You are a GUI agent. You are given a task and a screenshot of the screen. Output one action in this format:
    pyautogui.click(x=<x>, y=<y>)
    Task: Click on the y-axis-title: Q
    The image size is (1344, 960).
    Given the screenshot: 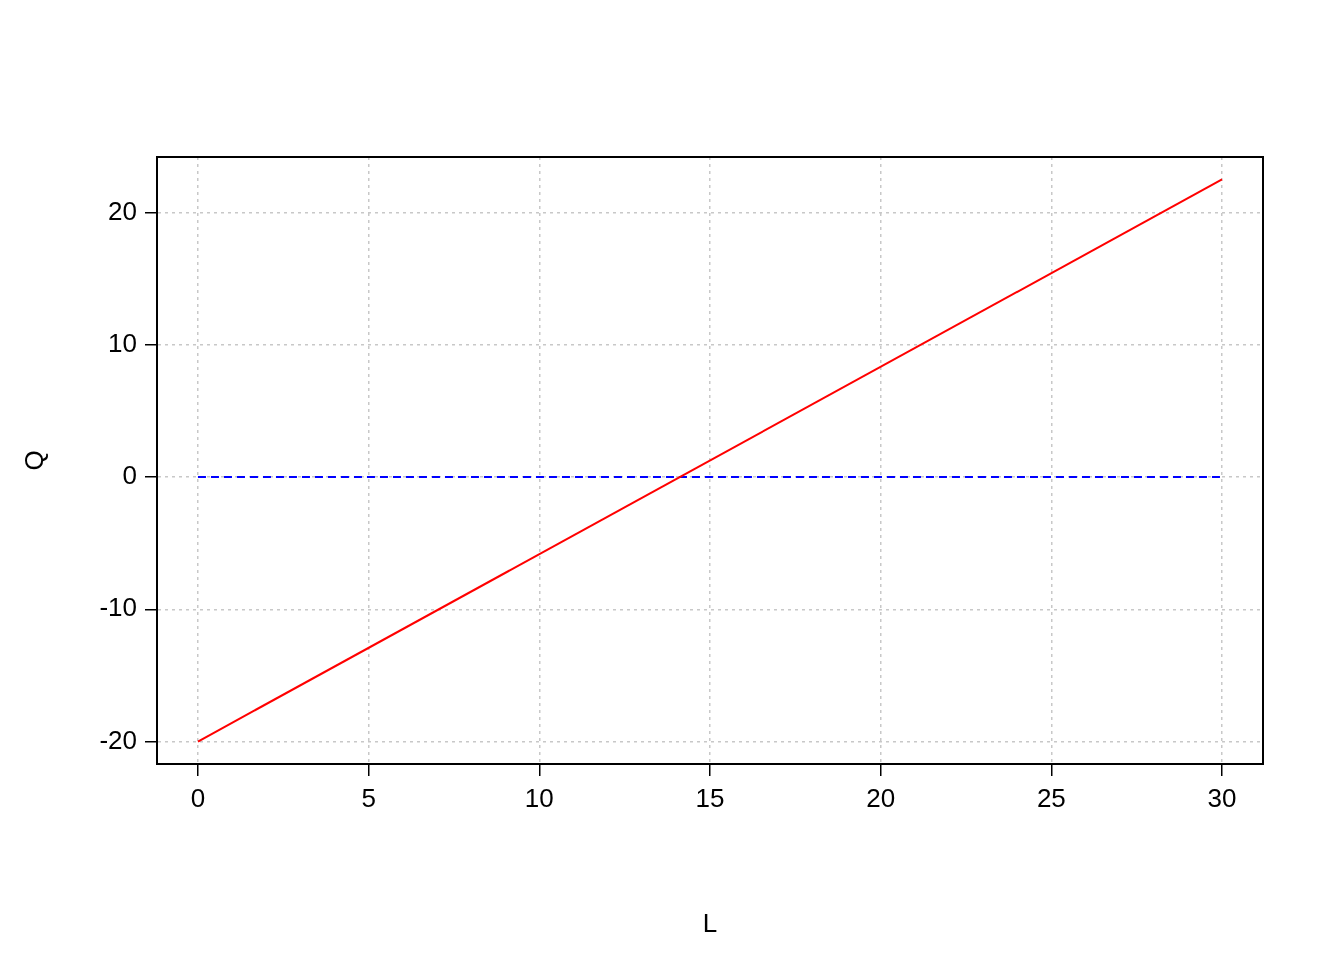 What is the action you would take?
    pyautogui.click(x=33, y=460)
    